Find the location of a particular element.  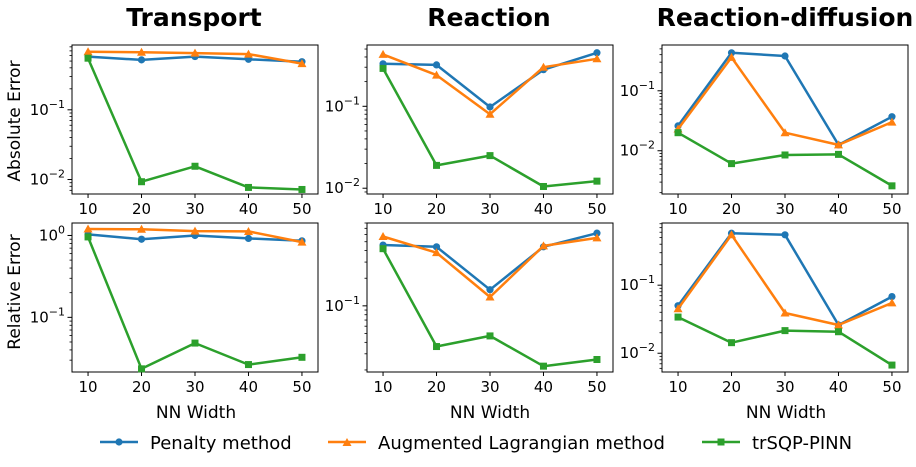

column-title-reaction-diffusion: Reaction-diffusion is located at coordinates (785, 17).